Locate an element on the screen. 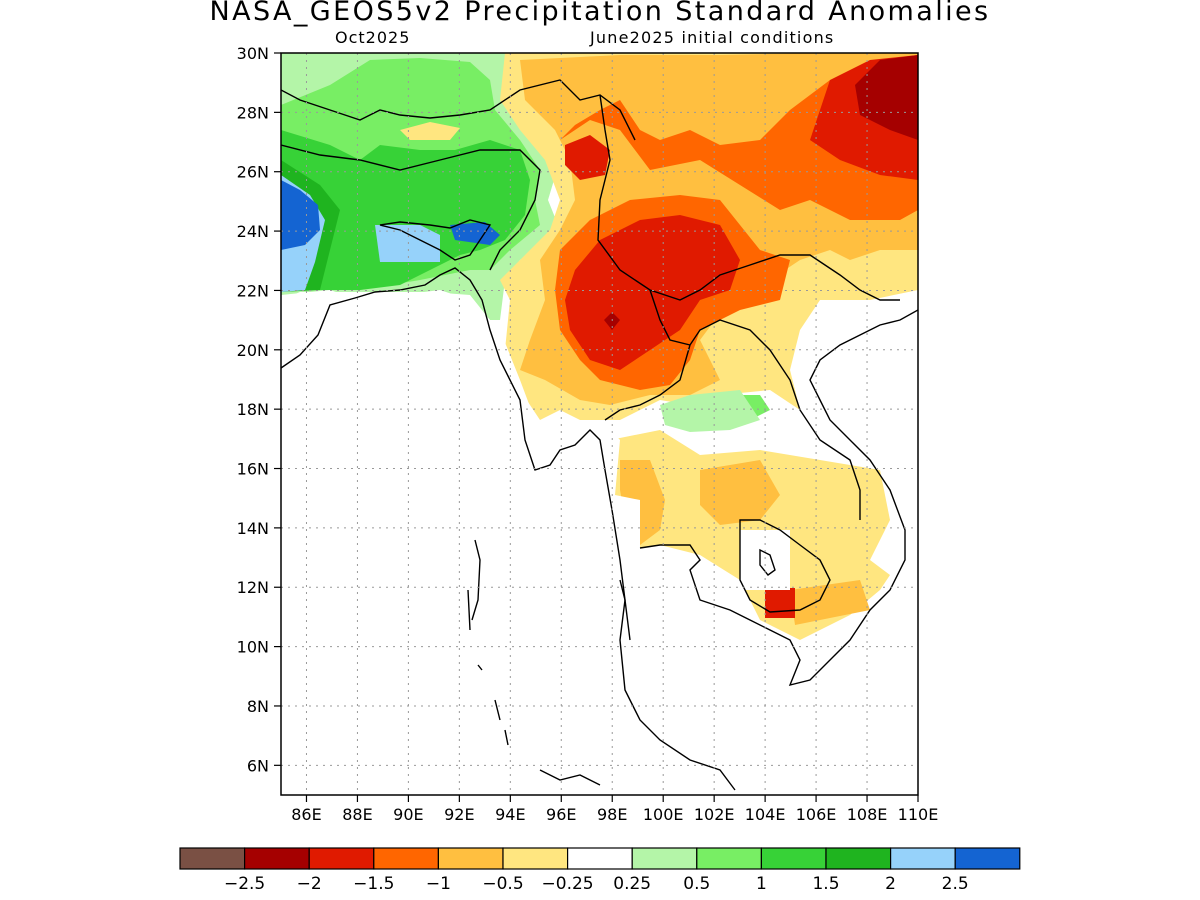 The height and width of the screenshot is (900, 1200). lon-tick-label: 86E is located at coordinates (306, 814).